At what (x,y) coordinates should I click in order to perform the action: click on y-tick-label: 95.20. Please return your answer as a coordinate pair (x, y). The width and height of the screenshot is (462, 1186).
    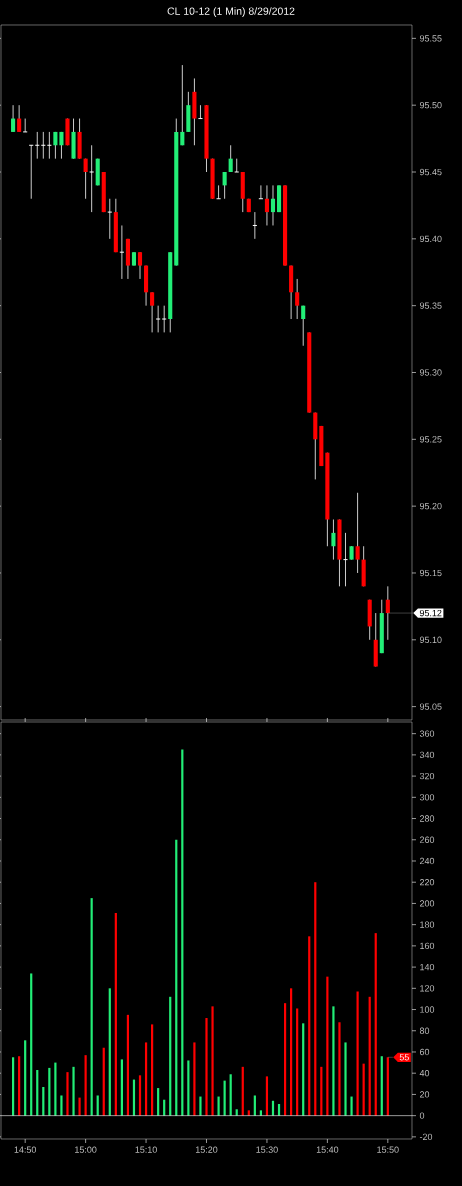
    Looking at the image, I should click on (430, 506).